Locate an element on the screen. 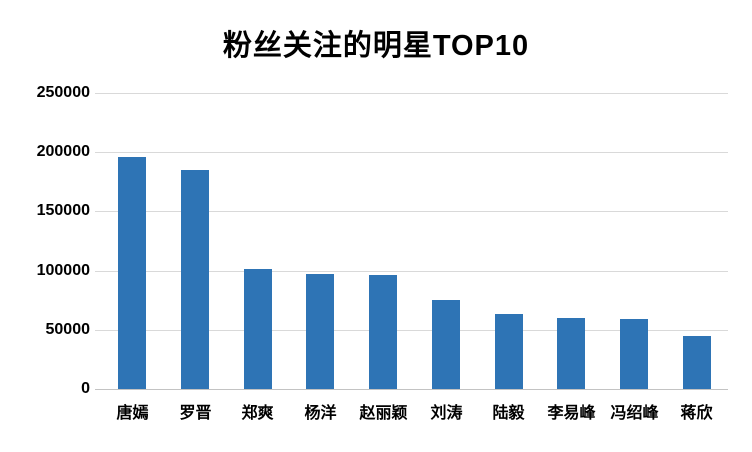  x-category-label: 李易峰 is located at coordinates (571, 413).